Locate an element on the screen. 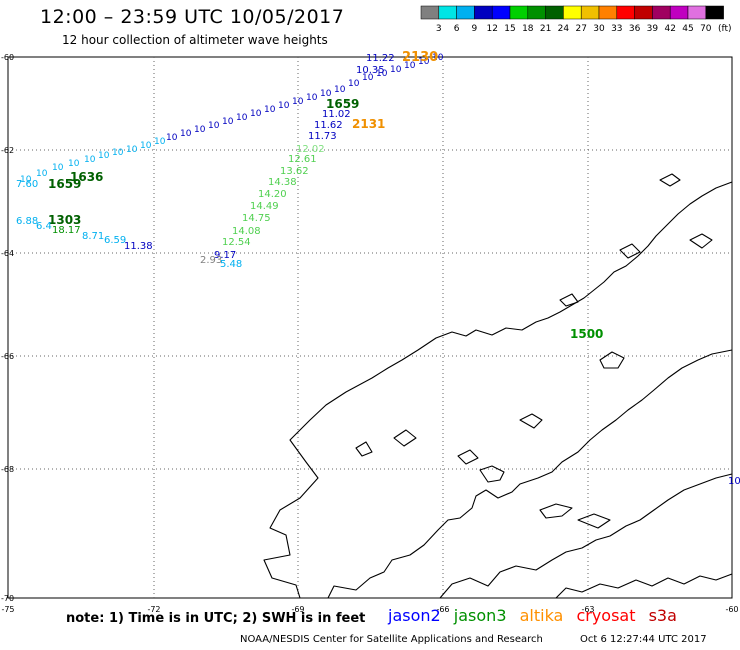 This screenshot has width=740, height=650. colorbar-level-label: 36 is located at coordinates (635, 29).